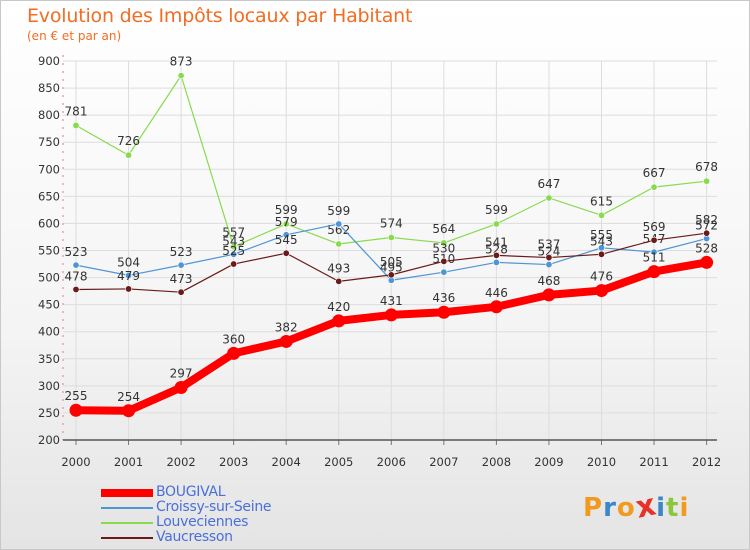 The height and width of the screenshot is (550, 750). I want to click on data-label: 543, so click(233, 241).